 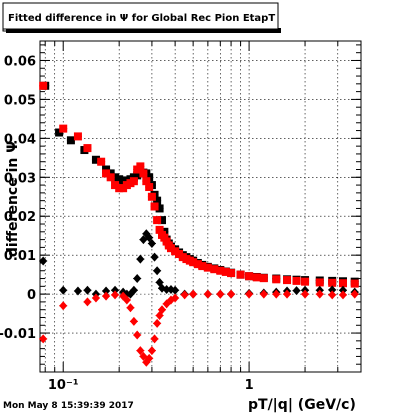 I want to click on timestamp: Mon May 8 15:39:39 2017, so click(x=68, y=406).